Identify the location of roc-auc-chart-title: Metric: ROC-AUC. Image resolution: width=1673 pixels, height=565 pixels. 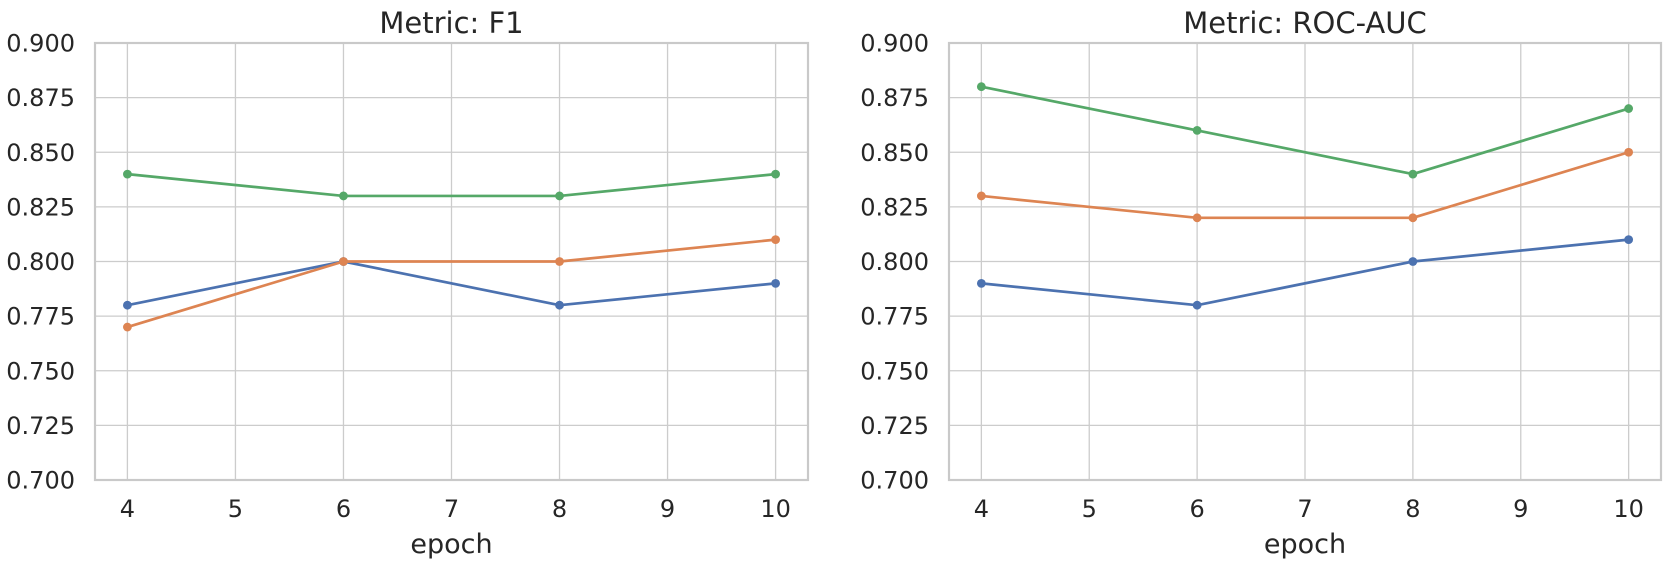
(1305, 23).